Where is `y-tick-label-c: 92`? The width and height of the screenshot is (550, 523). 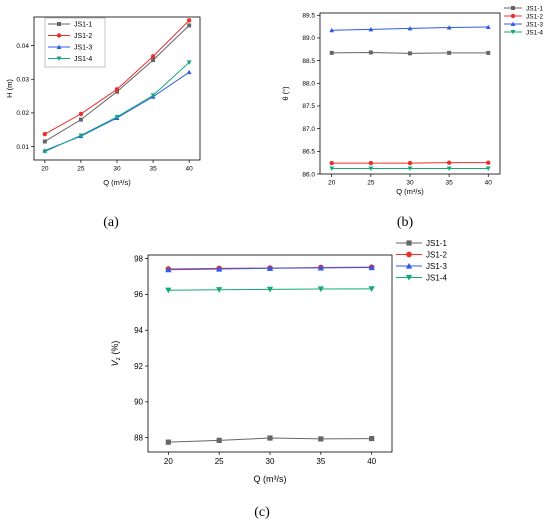
y-tick-label-c: 92 is located at coordinates (138, 366).